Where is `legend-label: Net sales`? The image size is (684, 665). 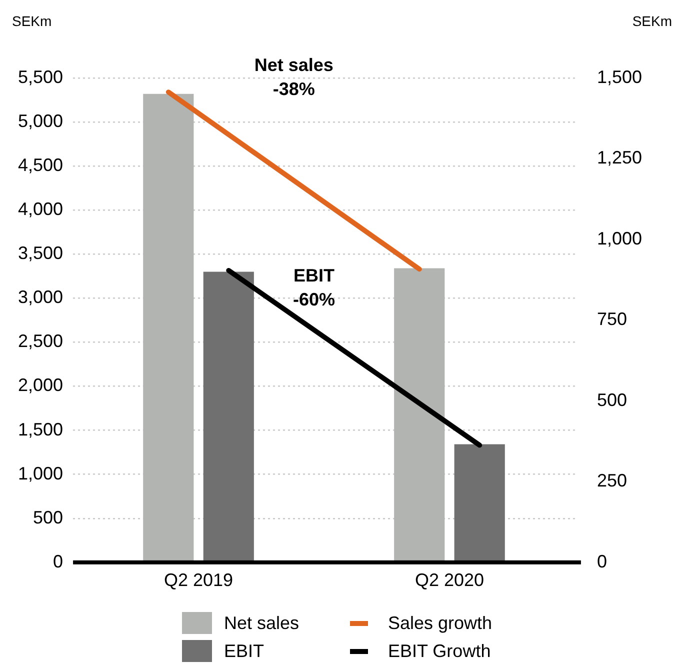 legend-label: Net sales is located at coordinates (262, 623).